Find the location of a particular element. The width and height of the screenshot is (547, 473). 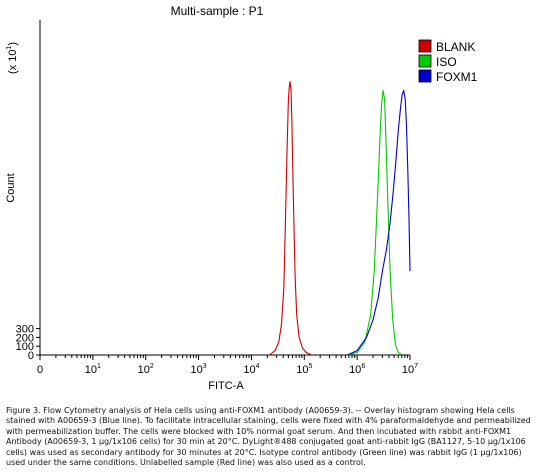

x-tick-exponent: 3 is located at coordinates (205, 366).